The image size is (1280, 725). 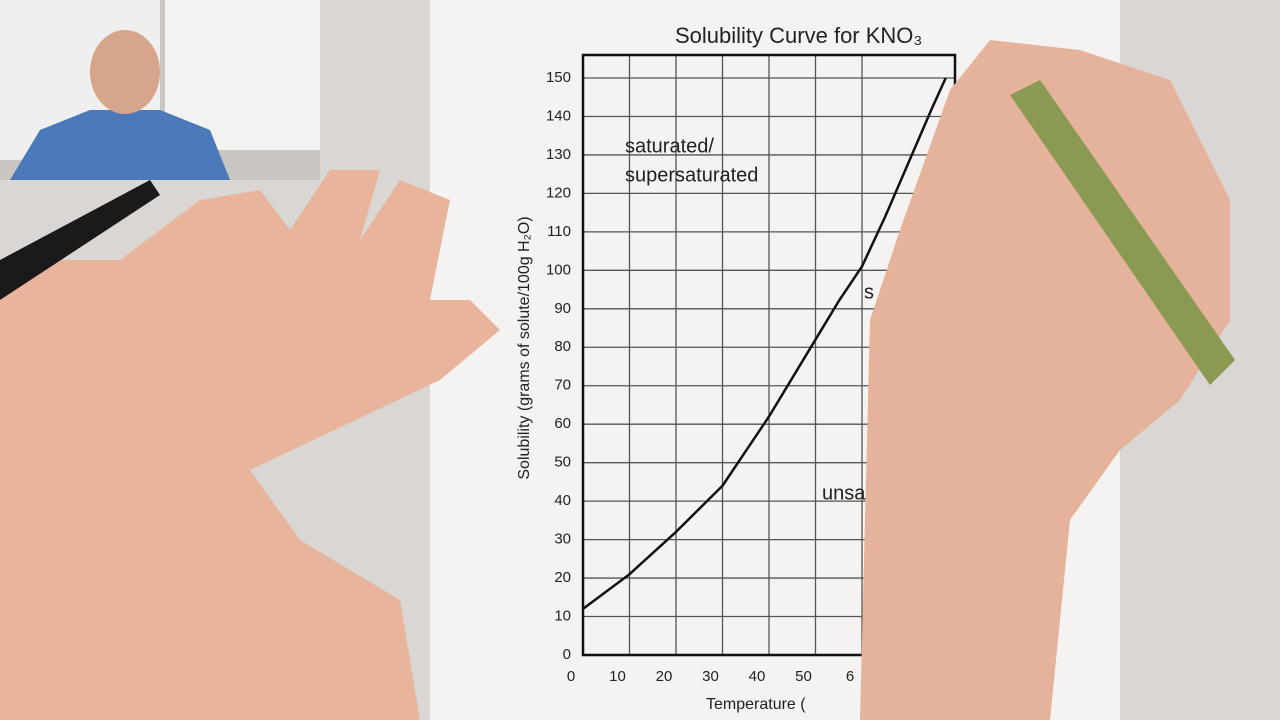 I want to click on x-axis-label: Temperature (, so click(x=756, y=704).